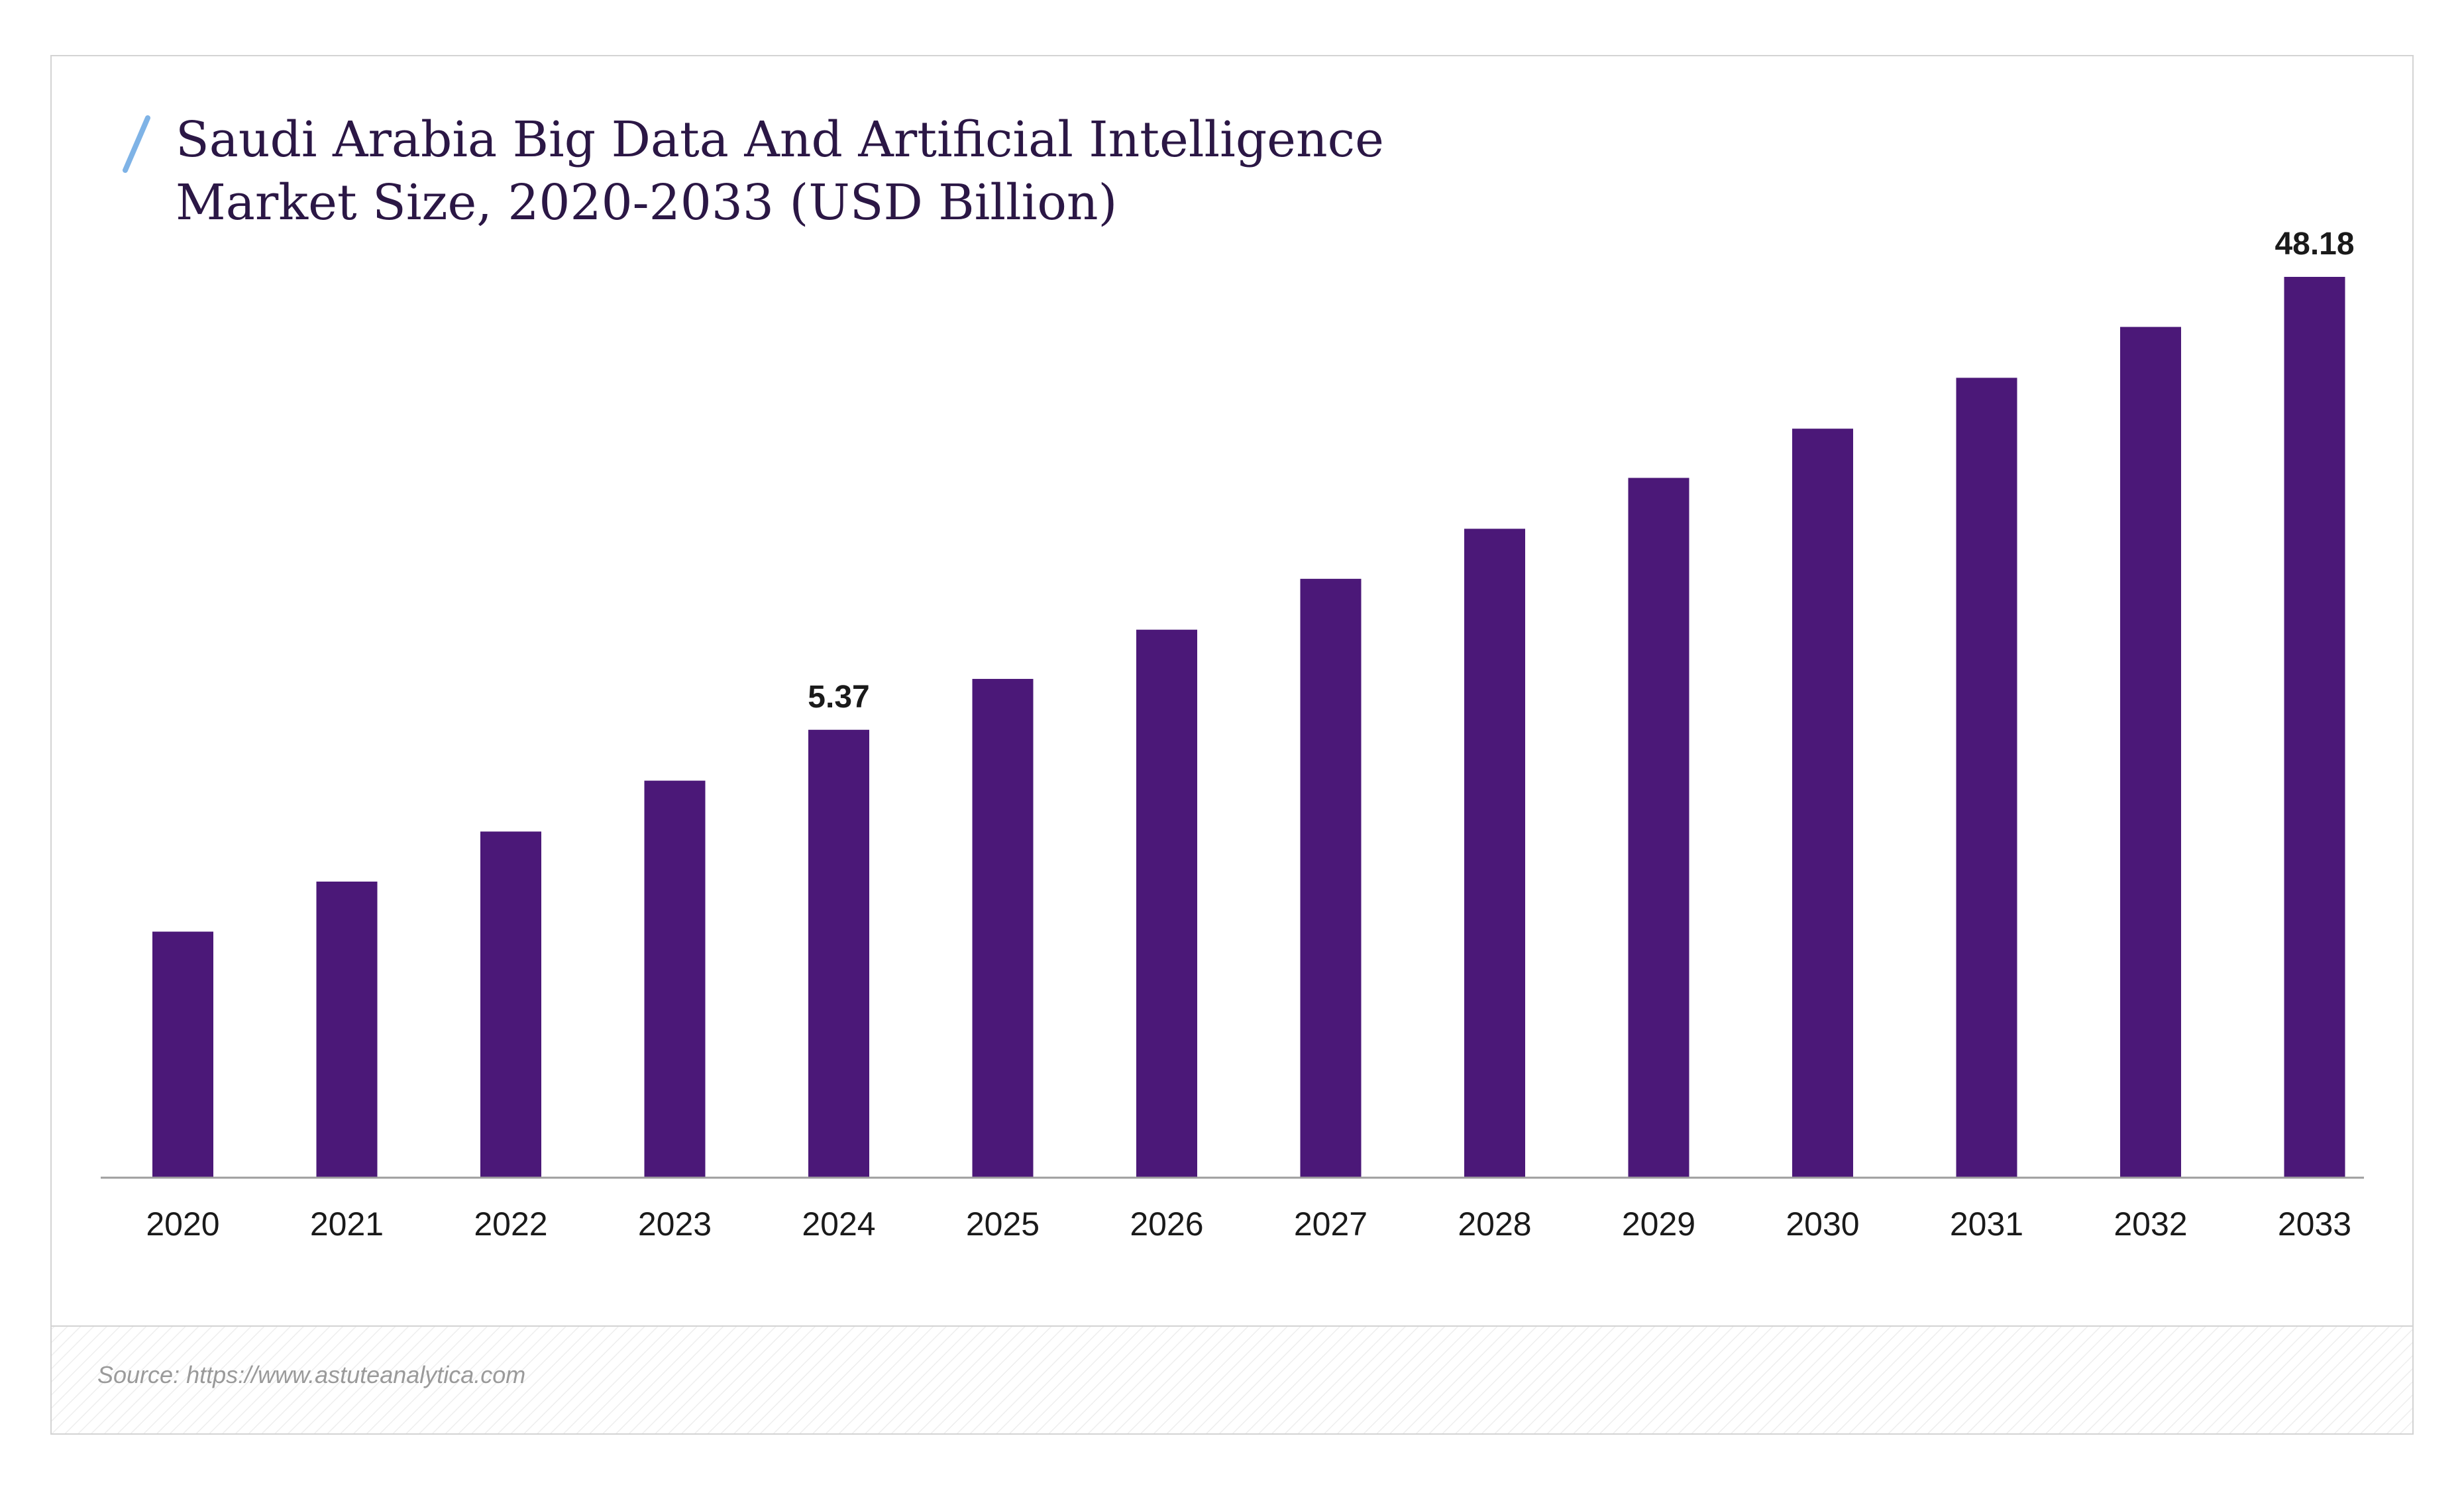 This screenshot has height=1489, width=2464. I want to click on x-tick-label-2020: 2020, so click(182, 1224).